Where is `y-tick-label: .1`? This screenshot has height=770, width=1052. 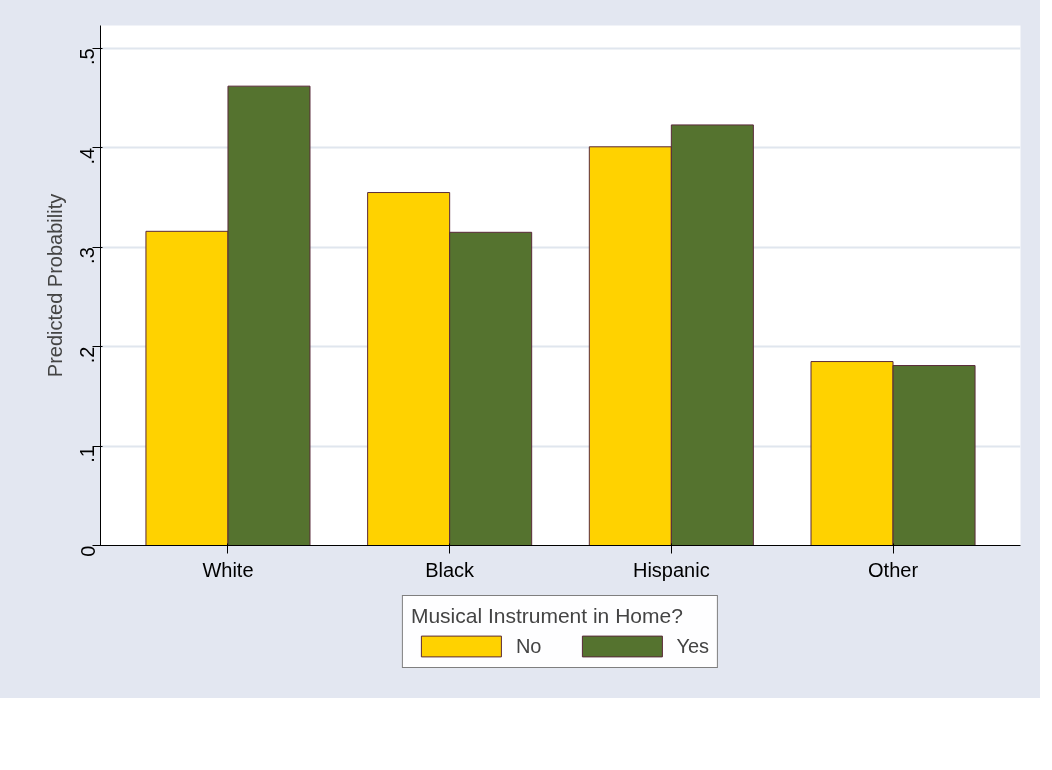
y-tick-label: .1 is located at coordinates (87, 454).